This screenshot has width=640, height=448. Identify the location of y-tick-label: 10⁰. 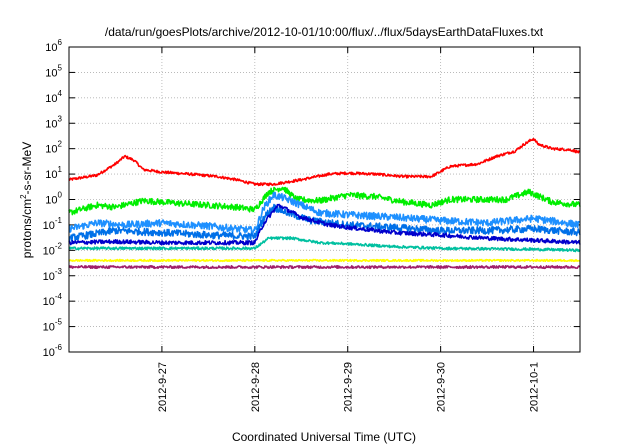
(53, 199).